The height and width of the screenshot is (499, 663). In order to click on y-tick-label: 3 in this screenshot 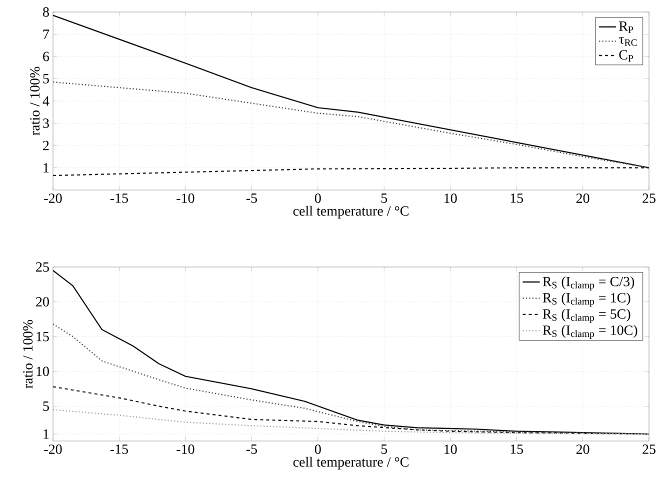, I will do `click(46, 123)`.